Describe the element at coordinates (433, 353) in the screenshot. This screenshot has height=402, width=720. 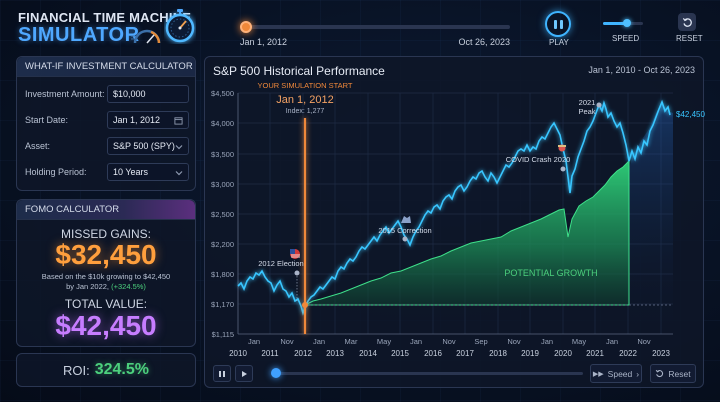
I see `svg-text: 2016` at that location.